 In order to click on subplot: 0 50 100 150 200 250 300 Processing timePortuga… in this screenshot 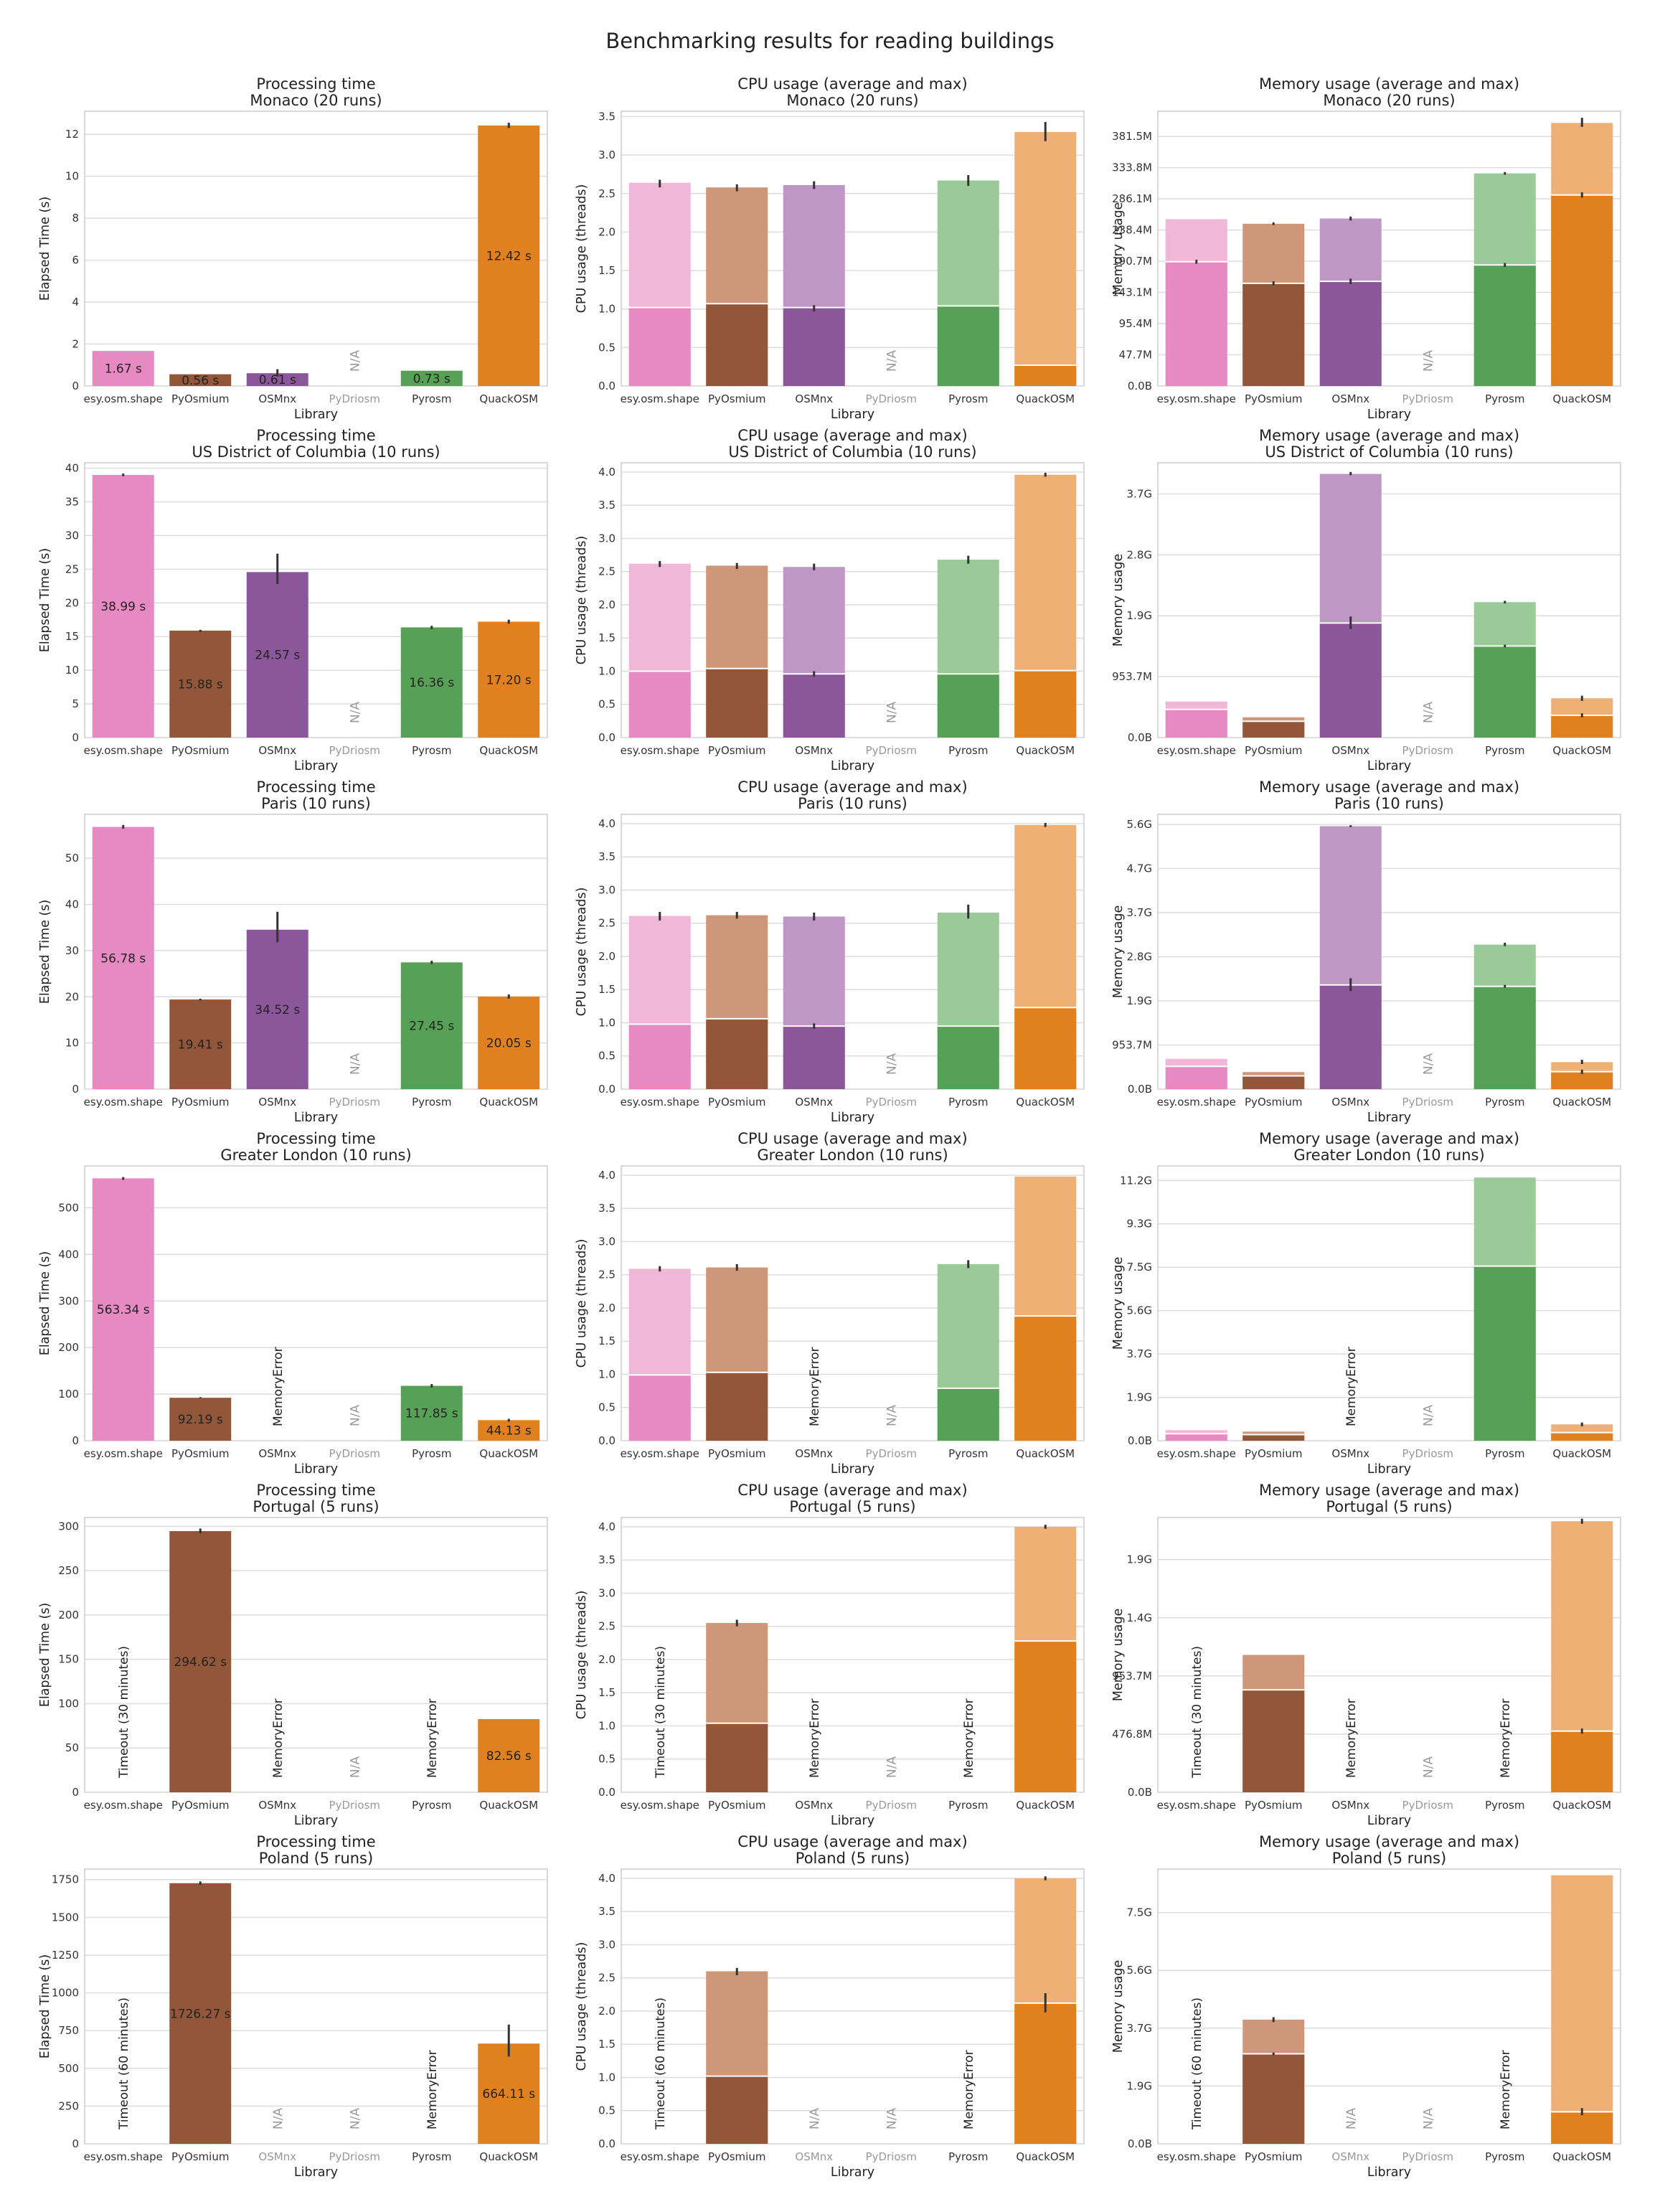, I will do `click(293, 1655)`.